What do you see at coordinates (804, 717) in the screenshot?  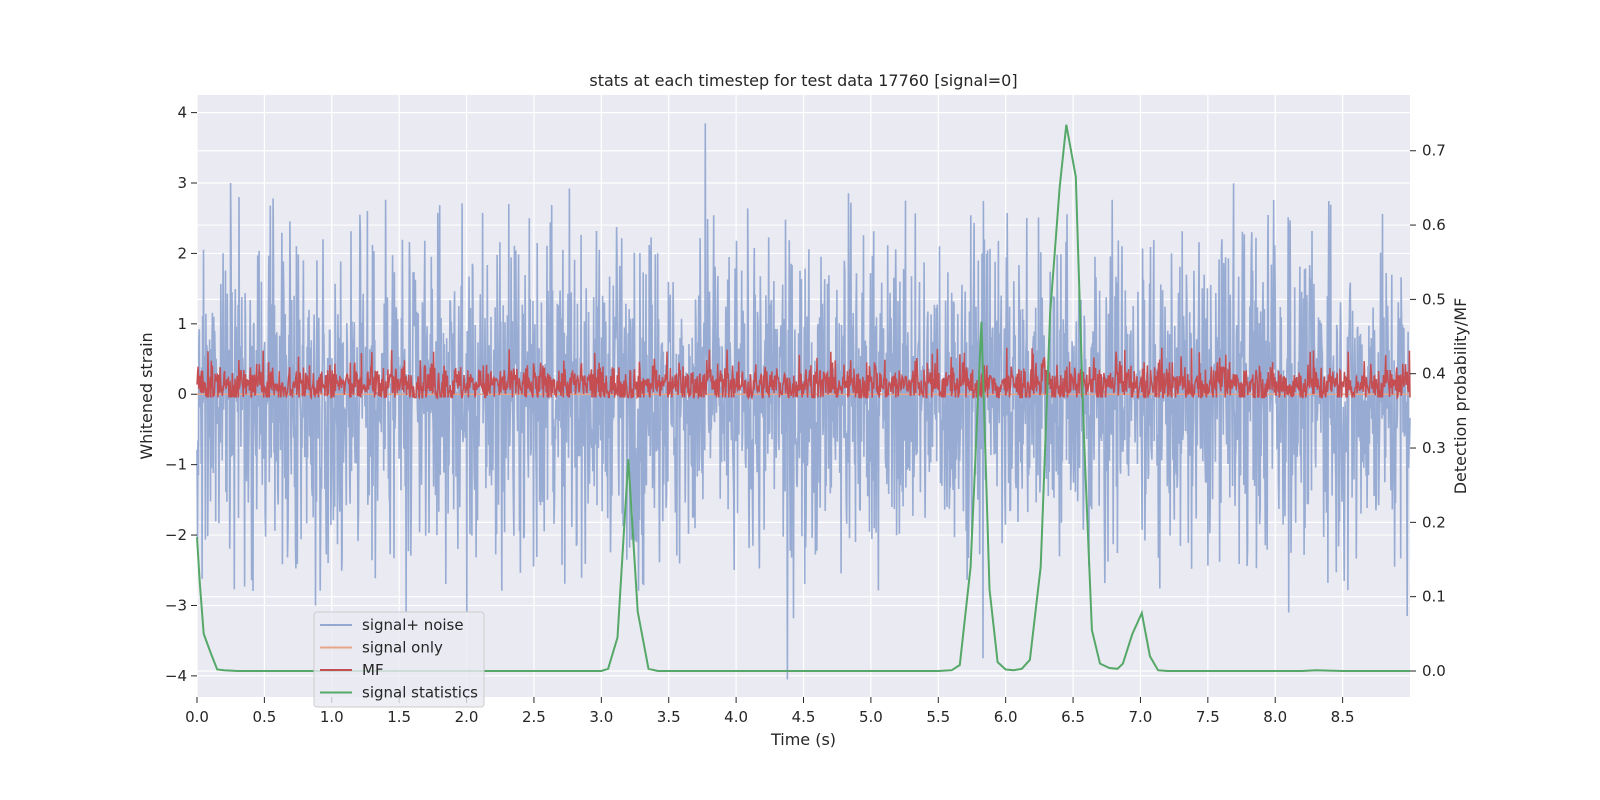 I see `x-tick-label: 4.5` at bounding box center [804, 717].